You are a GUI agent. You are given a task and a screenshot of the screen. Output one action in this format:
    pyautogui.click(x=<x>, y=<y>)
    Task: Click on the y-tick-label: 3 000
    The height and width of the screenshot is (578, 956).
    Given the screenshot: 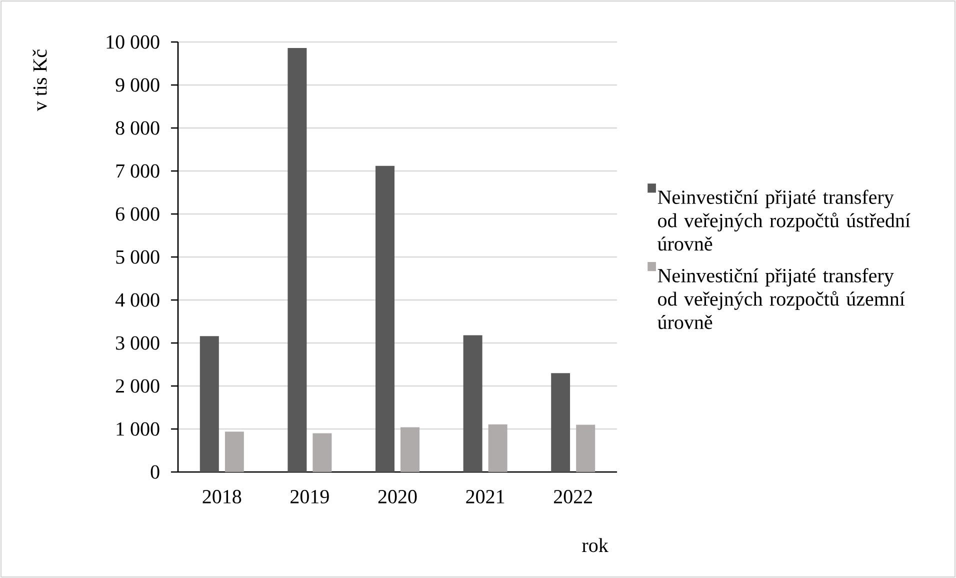 What is the action you would take?
    pyautogui.click(x=138, y=343)
    